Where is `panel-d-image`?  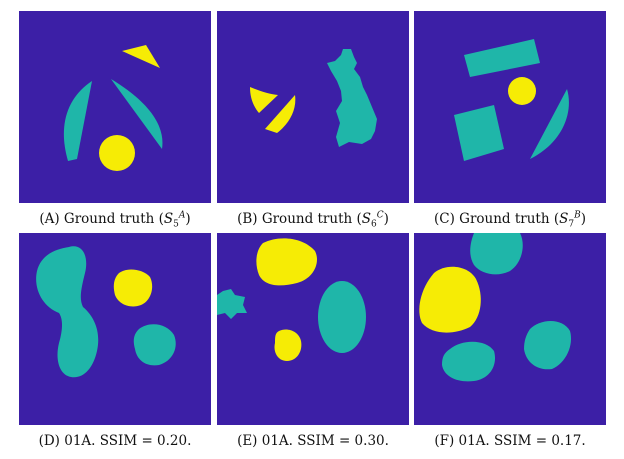
panel-d-image is located at coordinates (115, 329).